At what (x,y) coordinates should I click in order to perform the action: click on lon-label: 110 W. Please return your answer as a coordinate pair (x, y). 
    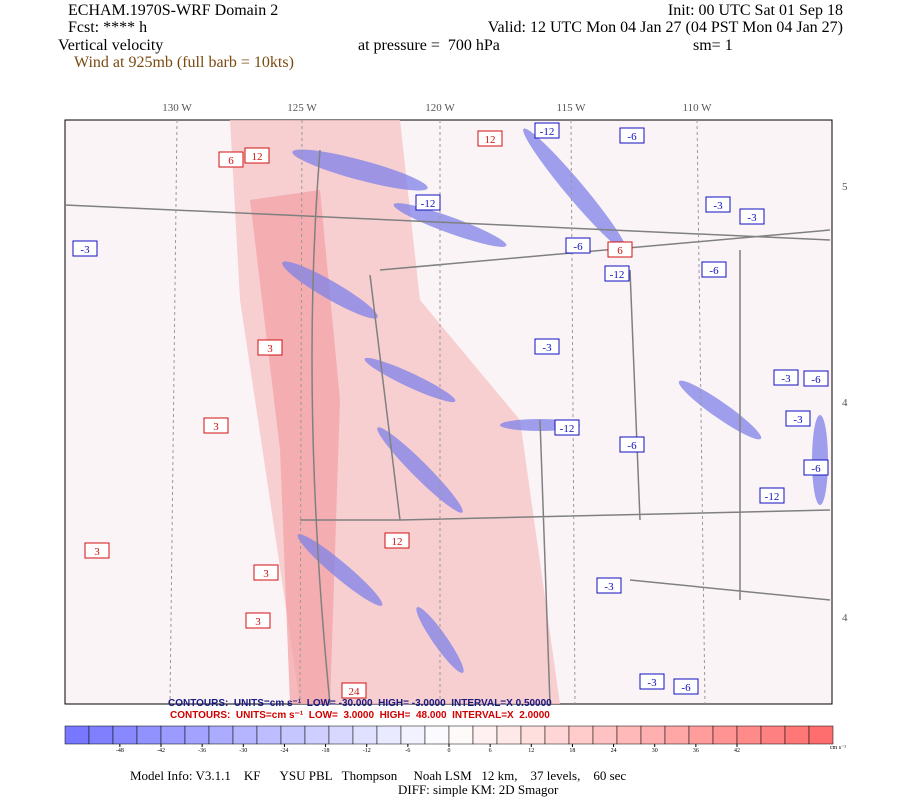
    Looking at the image, I should click on (697, 108).